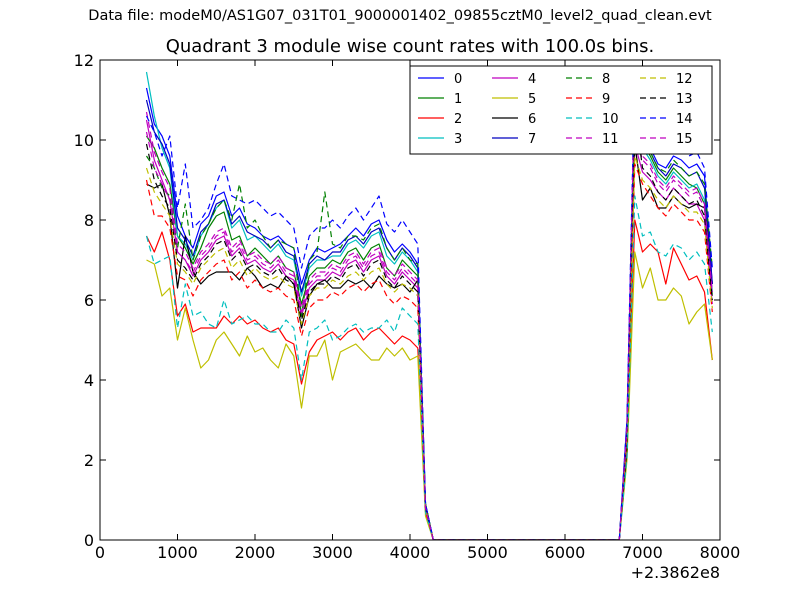  Describe the element at coordinates (89, 220) in the screenshot. I see `y-tick-label: 8` at that location.